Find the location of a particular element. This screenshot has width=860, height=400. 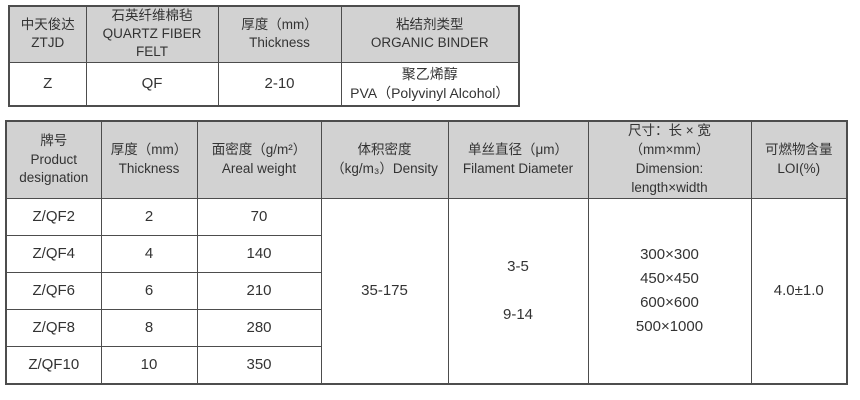

spec-header-model: 牌号 Product designation is located at coordinates (53, 159).